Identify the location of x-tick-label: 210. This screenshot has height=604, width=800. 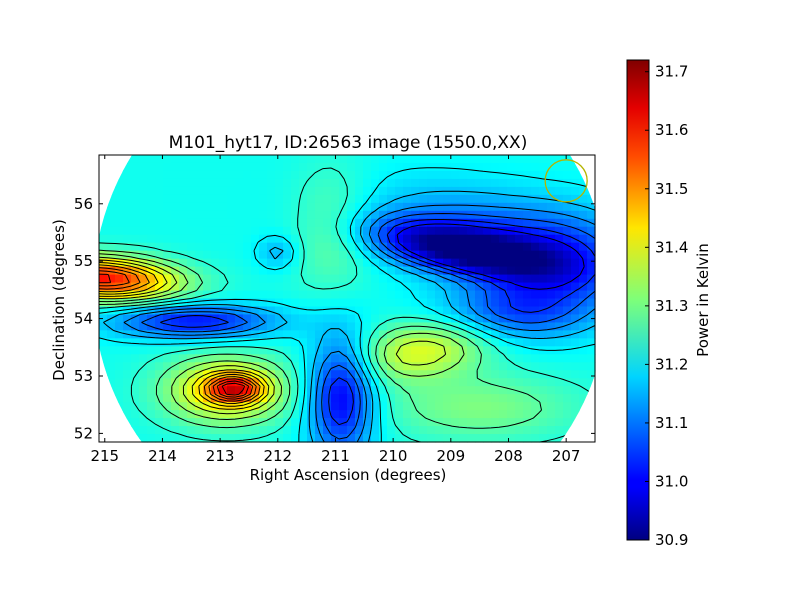
(393, 456).